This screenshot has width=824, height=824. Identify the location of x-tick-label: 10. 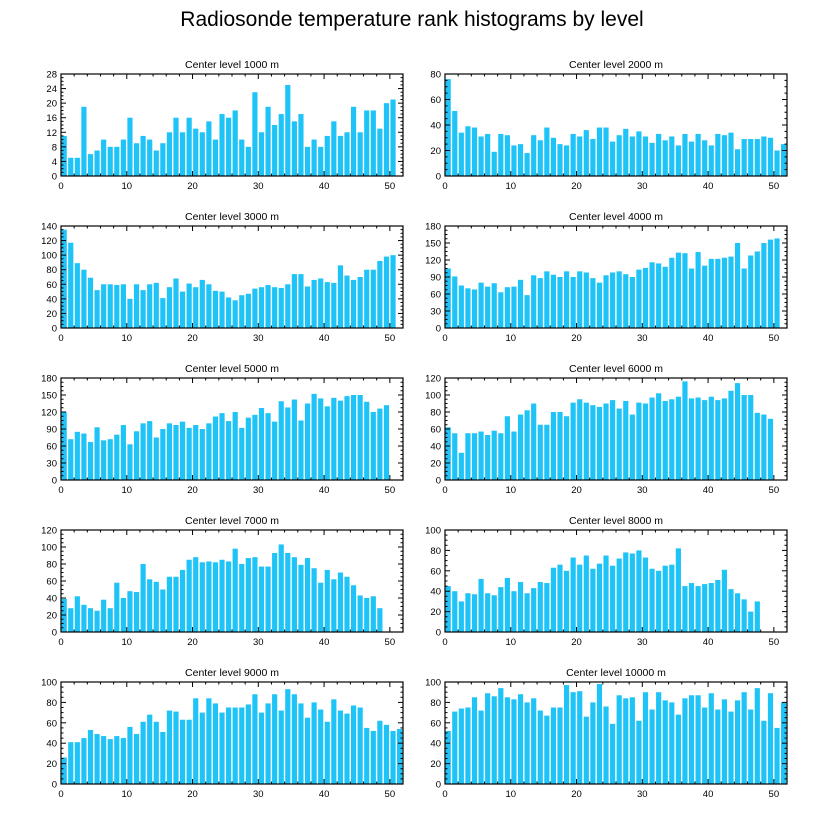
(510, 338).